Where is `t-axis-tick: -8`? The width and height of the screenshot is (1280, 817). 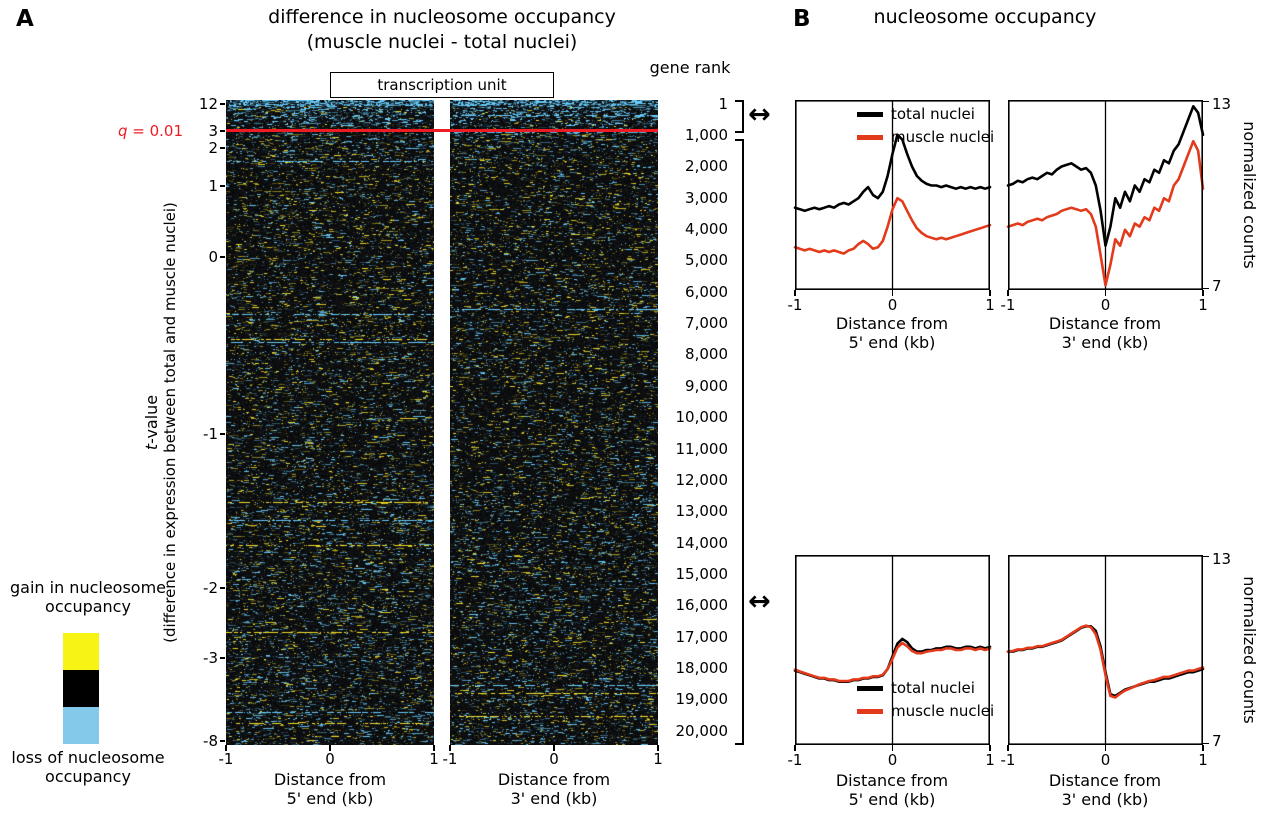
t-axis-tick: -8 is located at coordinates (210, 741).